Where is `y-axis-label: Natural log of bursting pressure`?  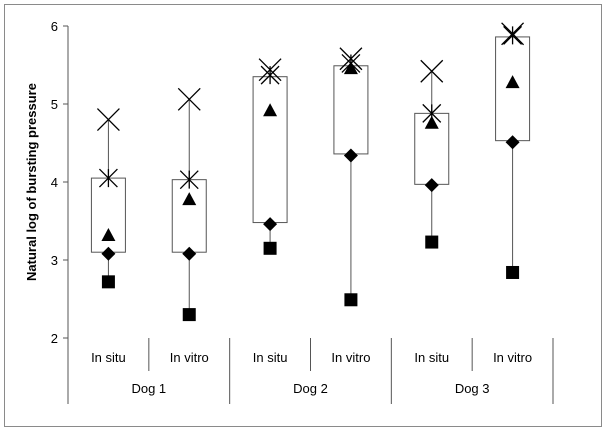
y-axis-label: Natural log of bursting pressure is located at coordinates (31, 182).